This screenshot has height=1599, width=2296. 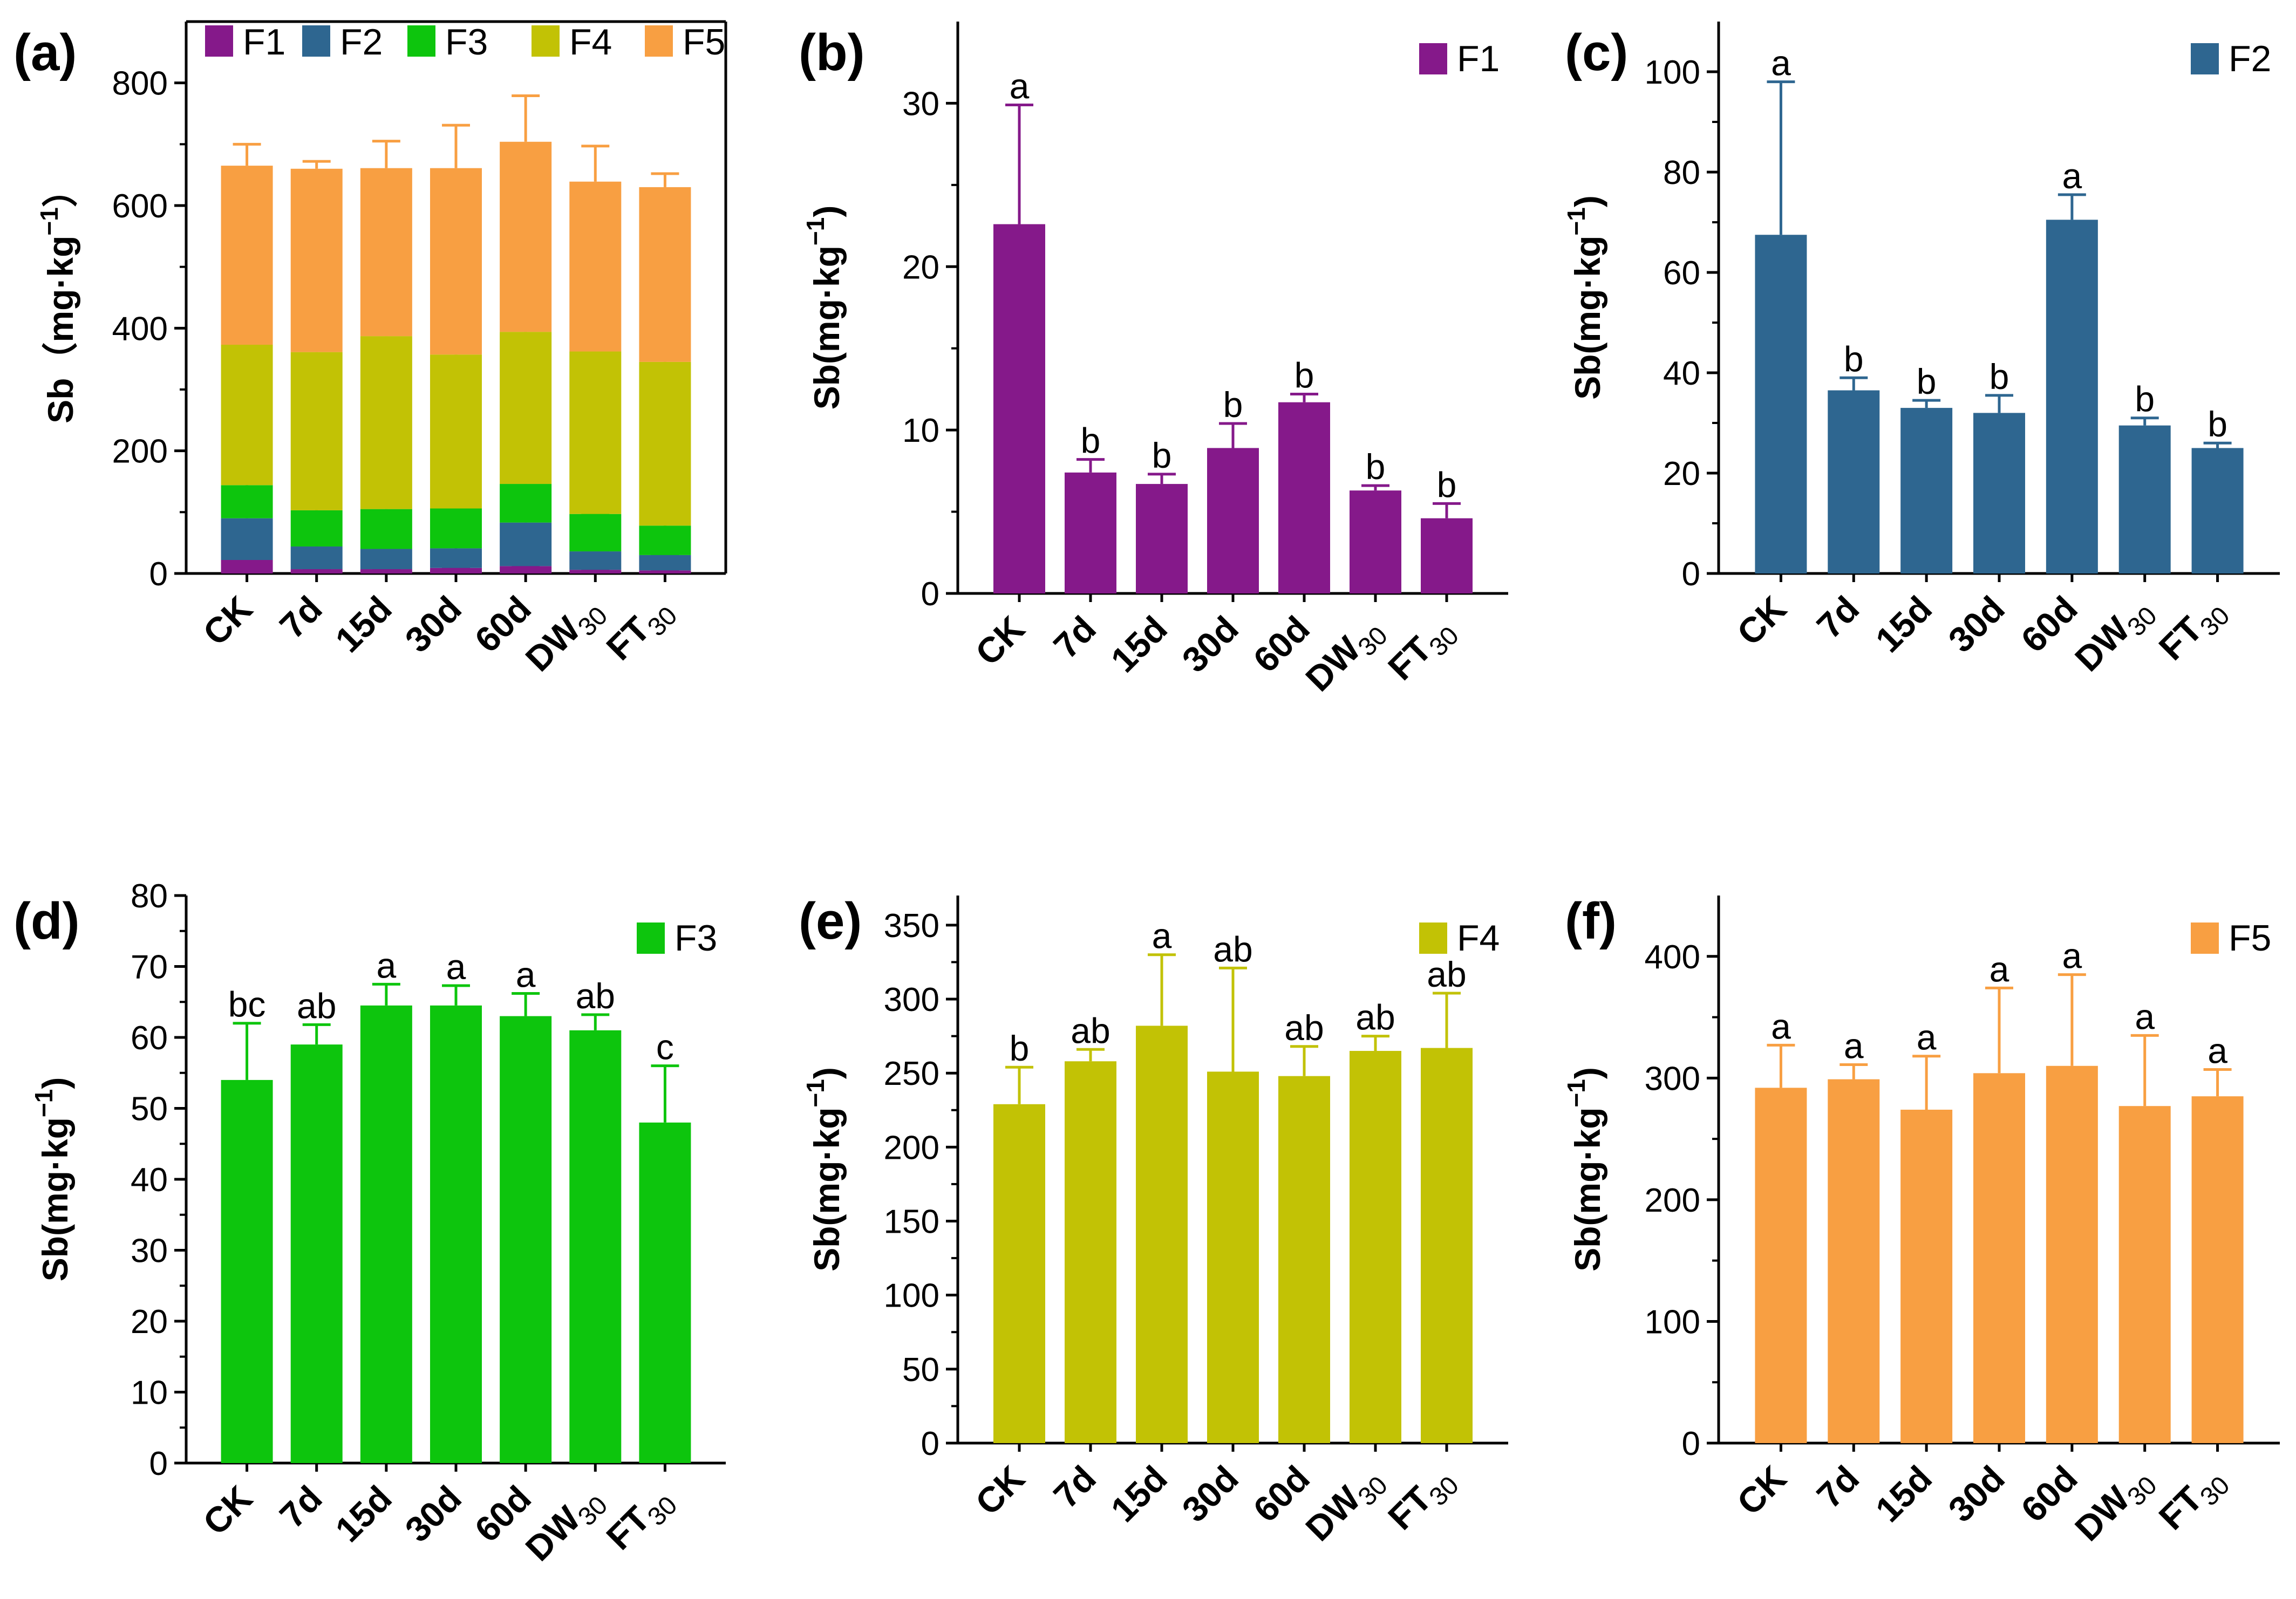 What do you see at coordinates (1673, 73) in the screenshot?
I see `y-tick-label: 100` at bounding box center [1673, 73].